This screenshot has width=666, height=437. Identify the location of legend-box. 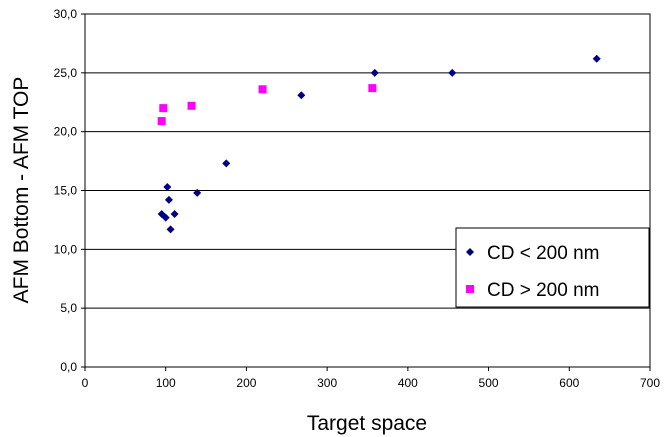
(552, 267).